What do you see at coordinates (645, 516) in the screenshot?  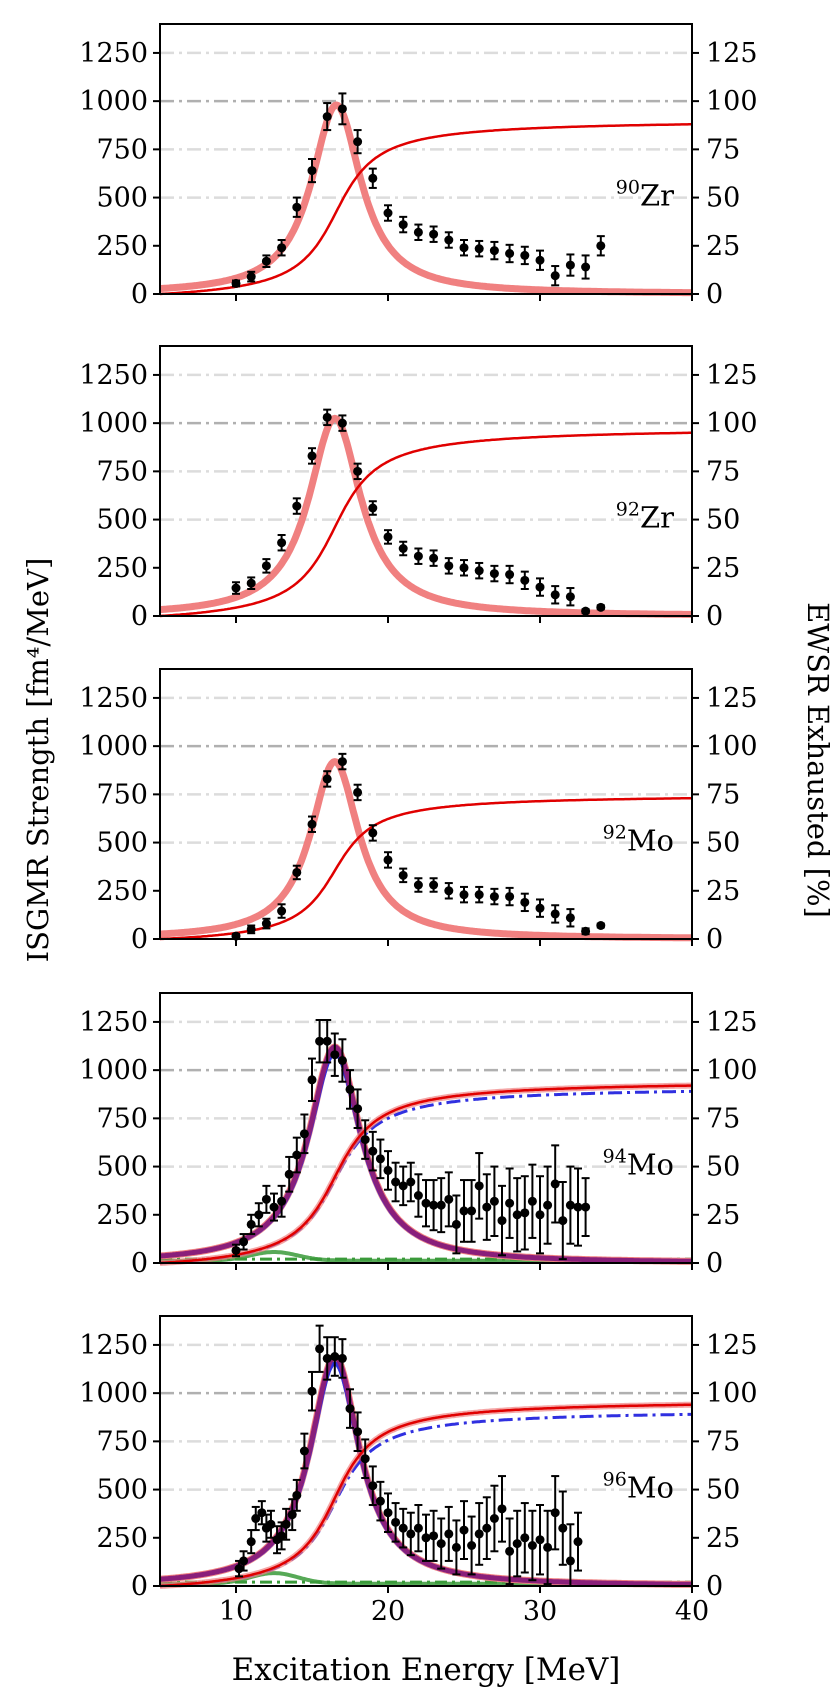 I see `isotope-label: 92Zr` at bounding box center [645, 516].